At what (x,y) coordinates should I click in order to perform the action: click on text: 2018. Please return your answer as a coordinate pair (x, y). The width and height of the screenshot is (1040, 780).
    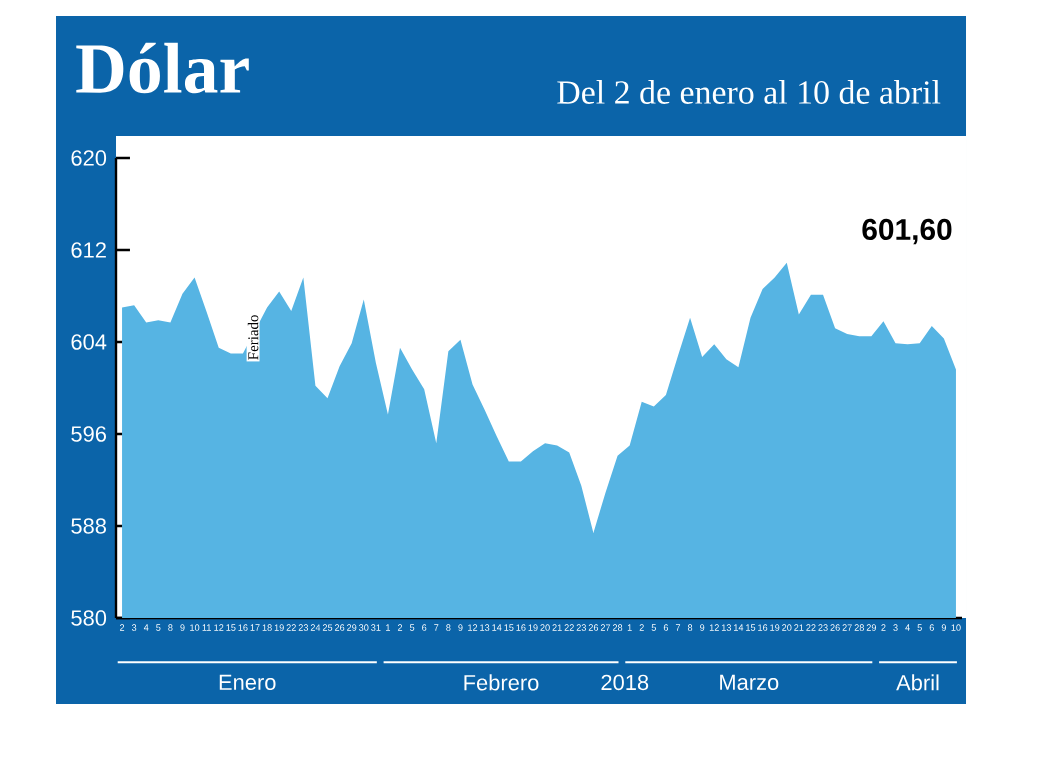
    Looking at the image, I should click on (625, 682).